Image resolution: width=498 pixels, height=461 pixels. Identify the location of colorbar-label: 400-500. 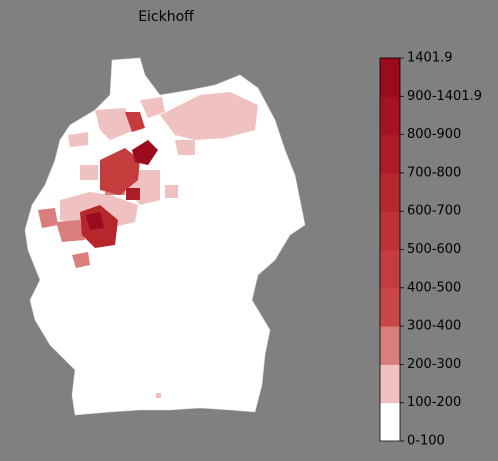
(434, 287).